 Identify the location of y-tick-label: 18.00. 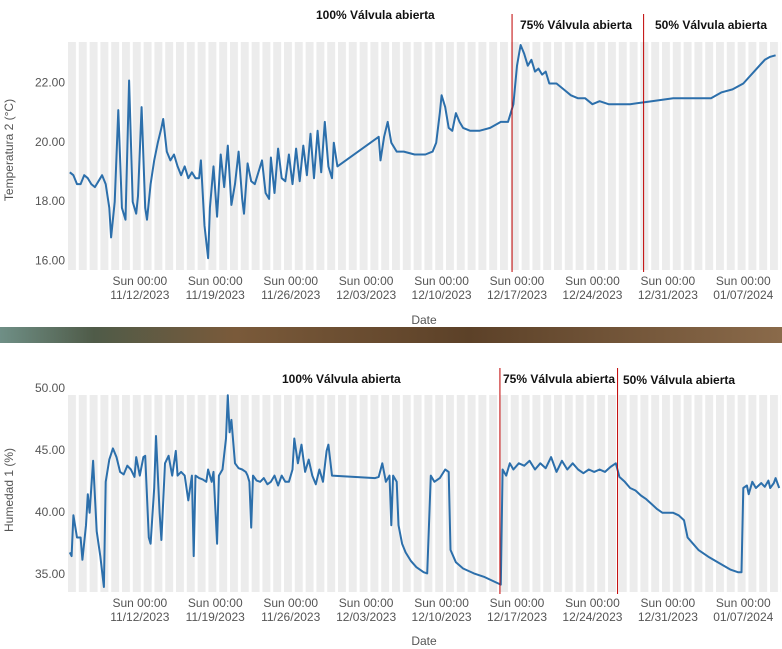
(50, 201).